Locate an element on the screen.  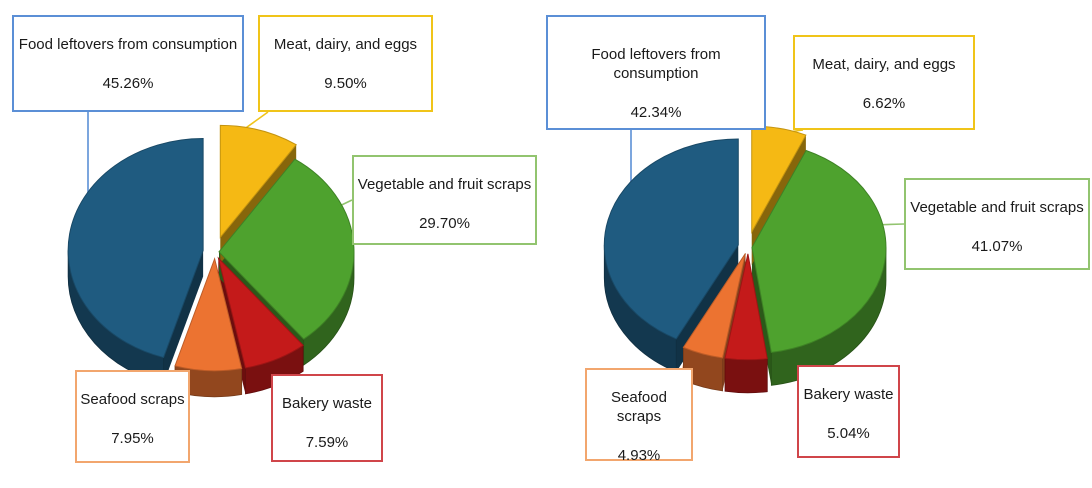
callout-food-leftovers-from-consumption: Food leftovers from consumption 45.26% is located at coordinates (128, 63).